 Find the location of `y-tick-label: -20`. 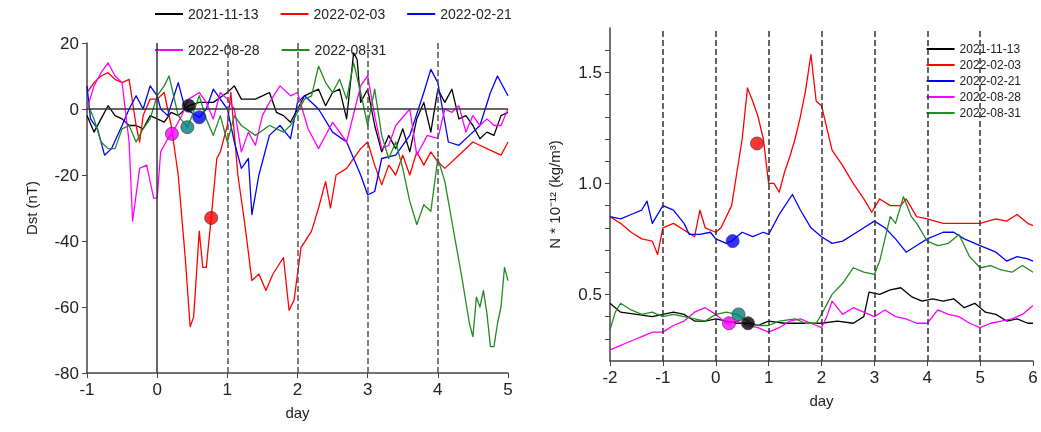

y-tick-label: -20 is located at coordinates (66, 175).